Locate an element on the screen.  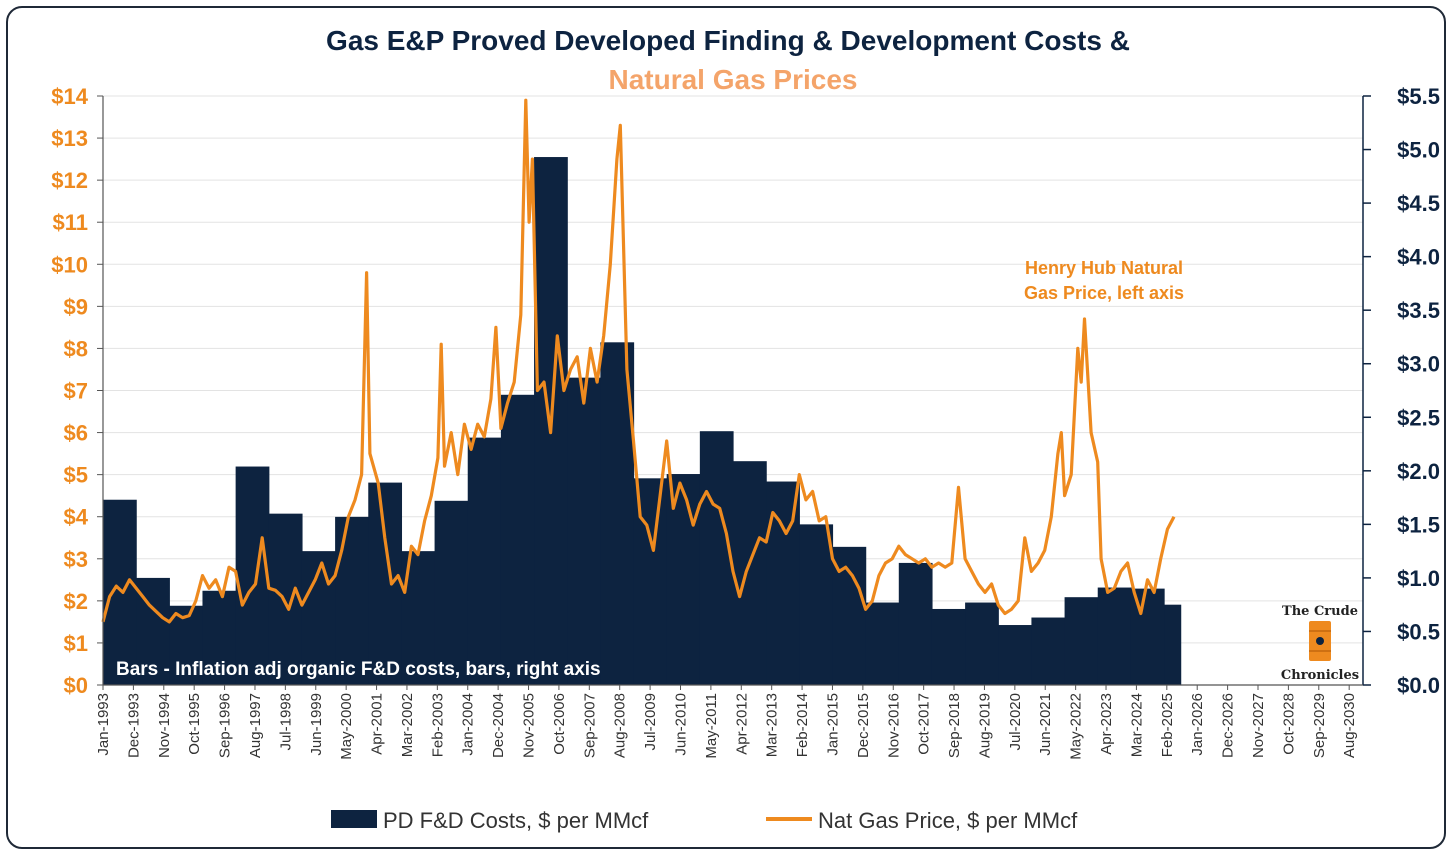
henry-hub-annotation-line1: Henry Hub Natural is located at coordinates (1104, 268).